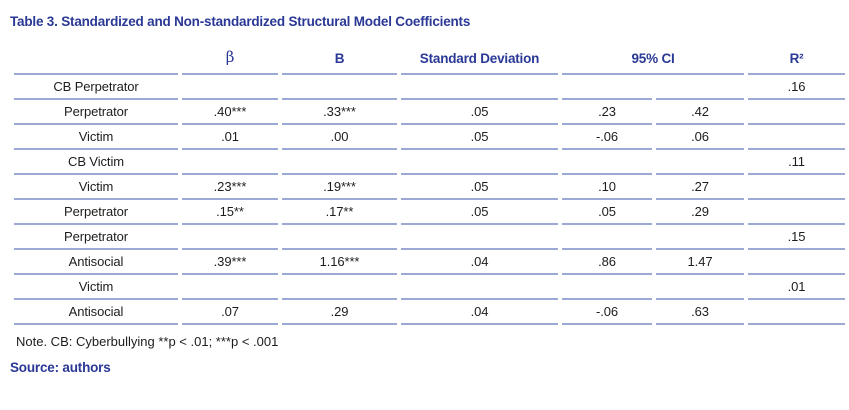  Describe the element at coordinates (797, 237) in the screenshot. I see `cell-r2: .15` at that location.